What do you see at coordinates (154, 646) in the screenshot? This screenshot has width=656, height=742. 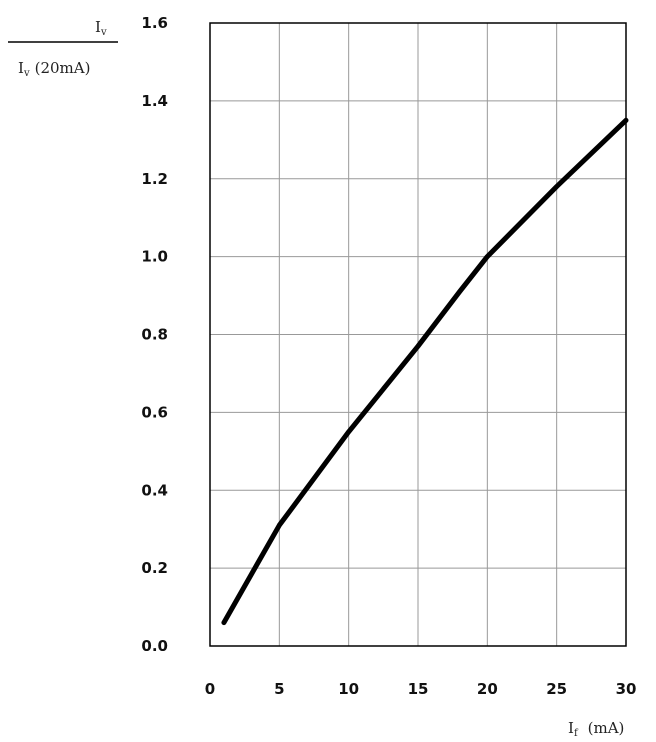 I see `y-tick-label: 0.0` at bounding box center [154, 646].